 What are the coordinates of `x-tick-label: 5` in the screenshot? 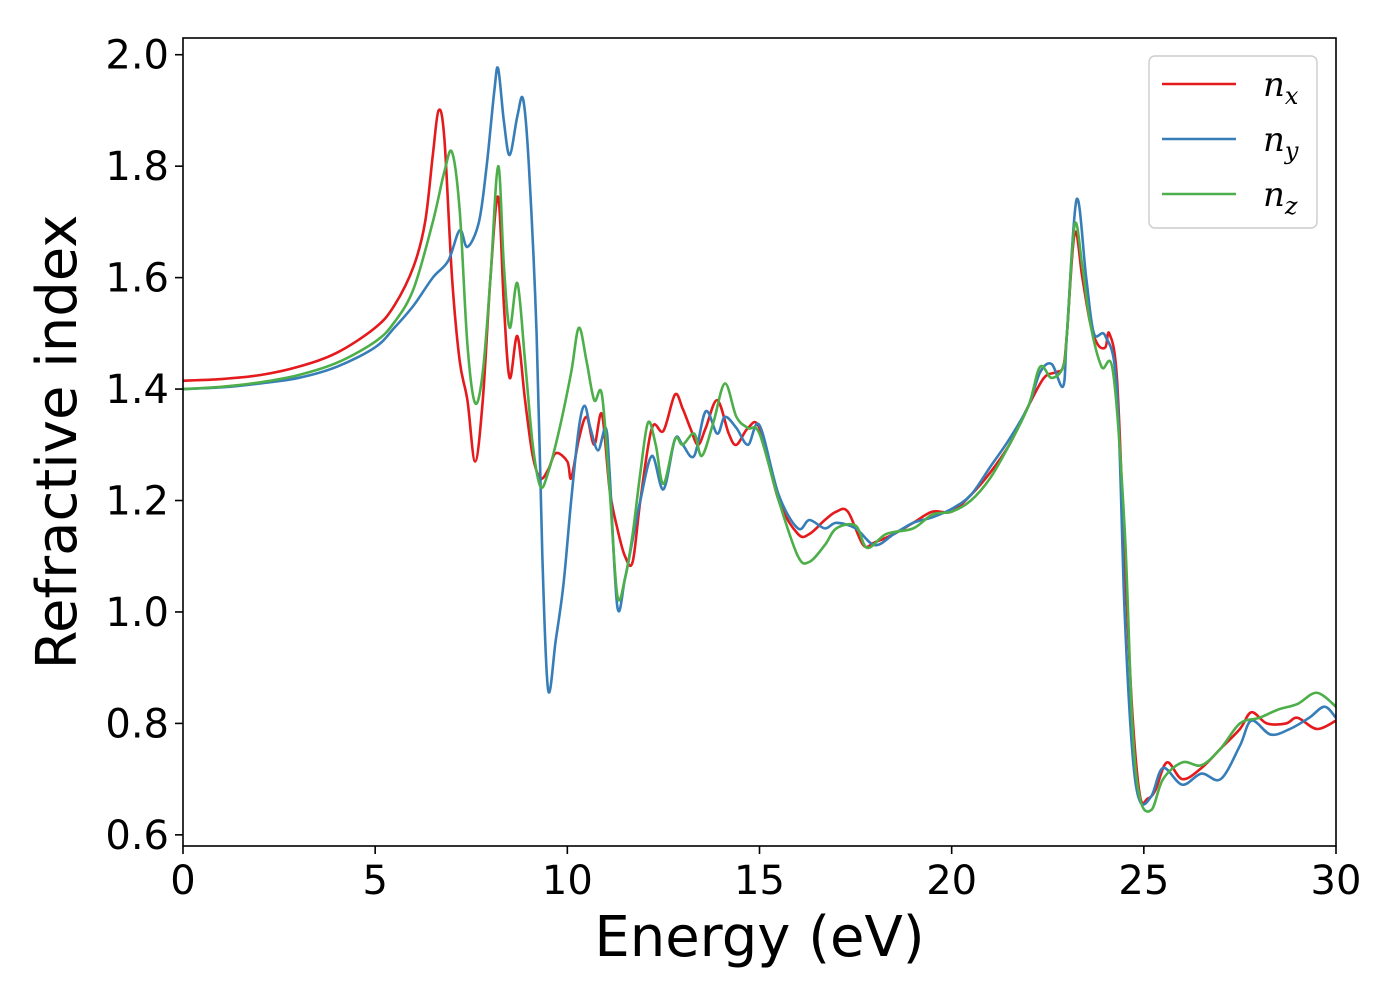 It's located at (374, 881).